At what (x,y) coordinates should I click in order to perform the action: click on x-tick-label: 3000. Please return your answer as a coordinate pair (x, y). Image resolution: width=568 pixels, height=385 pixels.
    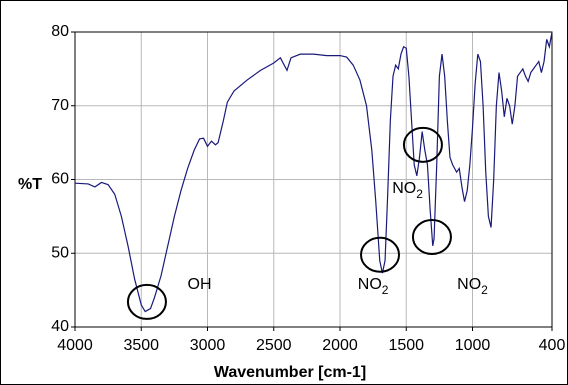
    Looking at the image, I should click on (208, 345).